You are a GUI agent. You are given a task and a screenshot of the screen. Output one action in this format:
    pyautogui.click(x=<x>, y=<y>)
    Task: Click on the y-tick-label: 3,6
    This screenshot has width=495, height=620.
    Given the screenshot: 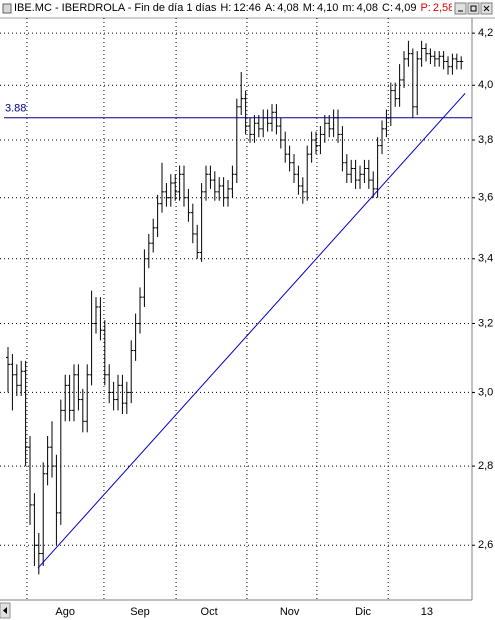 What is the action you would take?
    pyautogui.click(x=485, y=198)
    